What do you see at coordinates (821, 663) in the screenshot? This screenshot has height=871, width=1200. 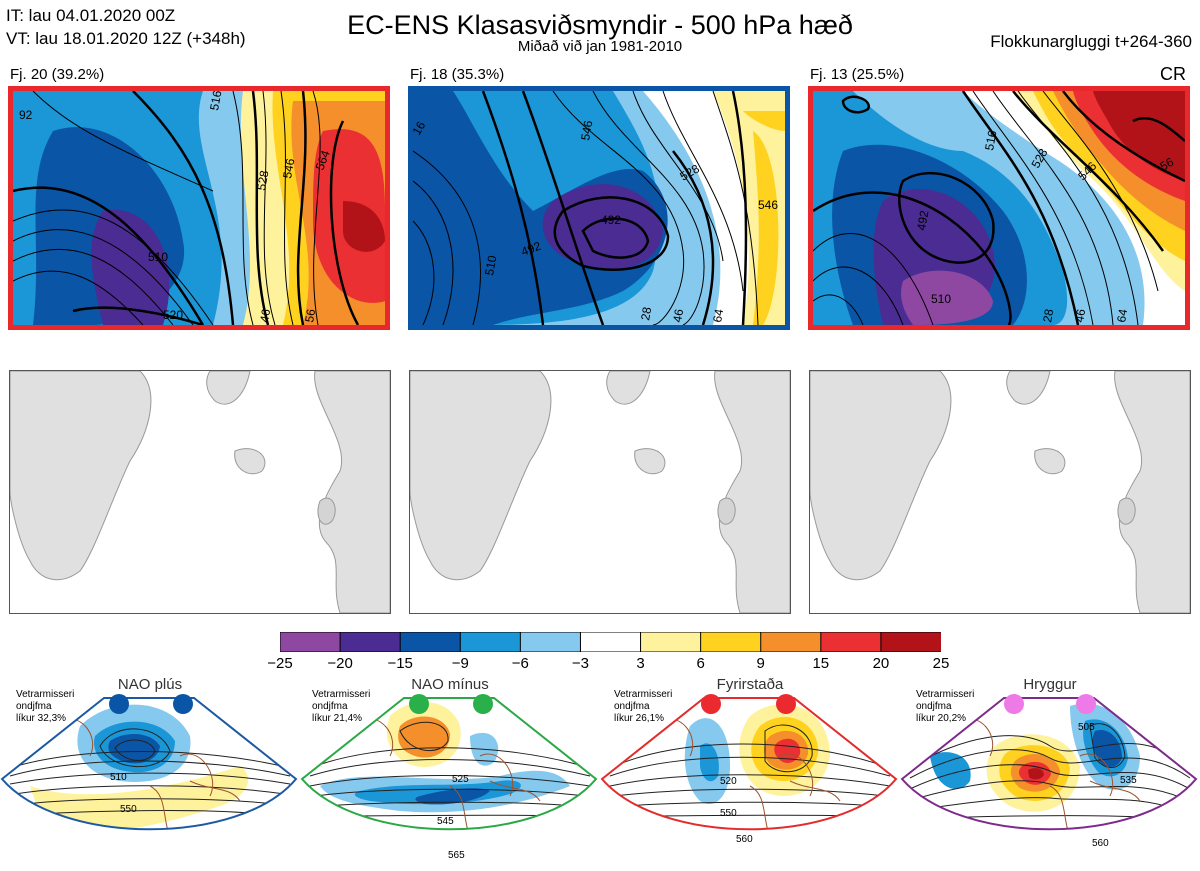 I see `colorbar-tick: 15` at bounding box center [821, 663].